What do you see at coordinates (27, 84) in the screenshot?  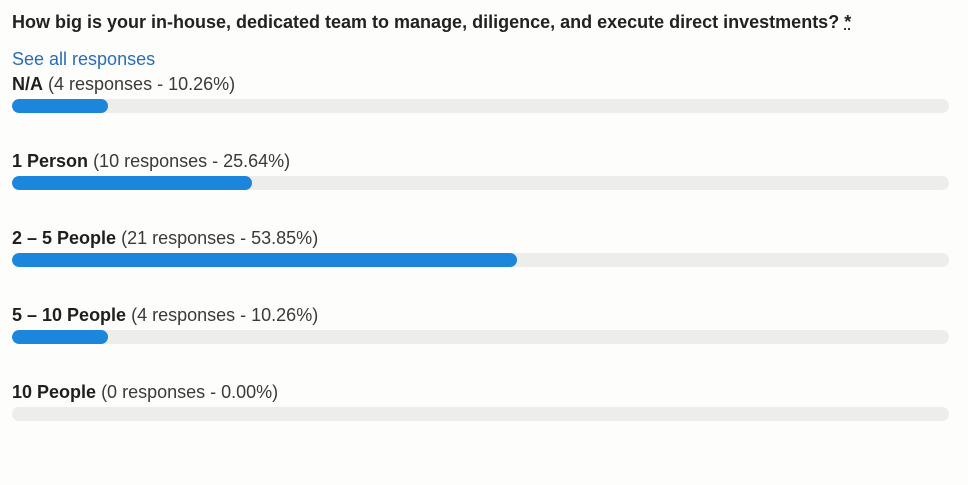 I see `option-name: N/A` at bounding box center [27, 84].